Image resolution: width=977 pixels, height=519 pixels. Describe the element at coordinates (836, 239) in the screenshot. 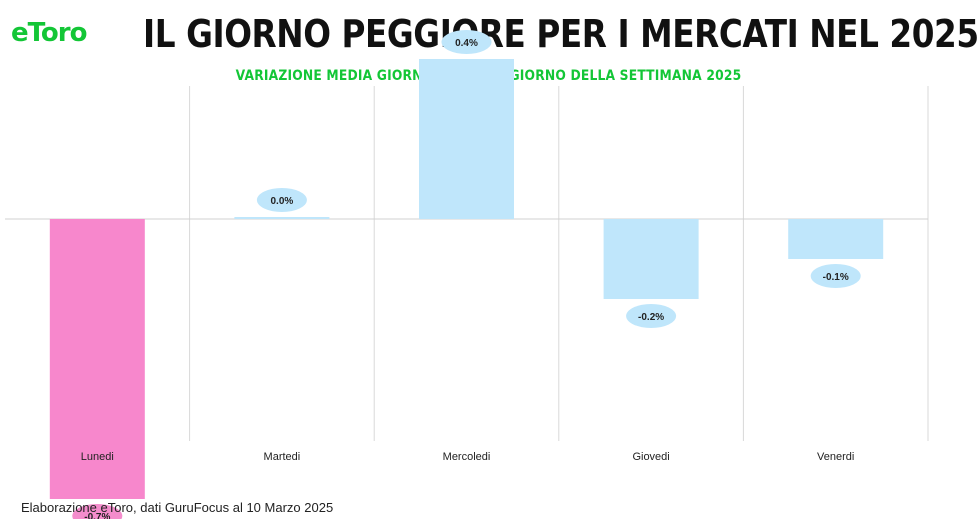

I see `bar-venerdi` at that location.